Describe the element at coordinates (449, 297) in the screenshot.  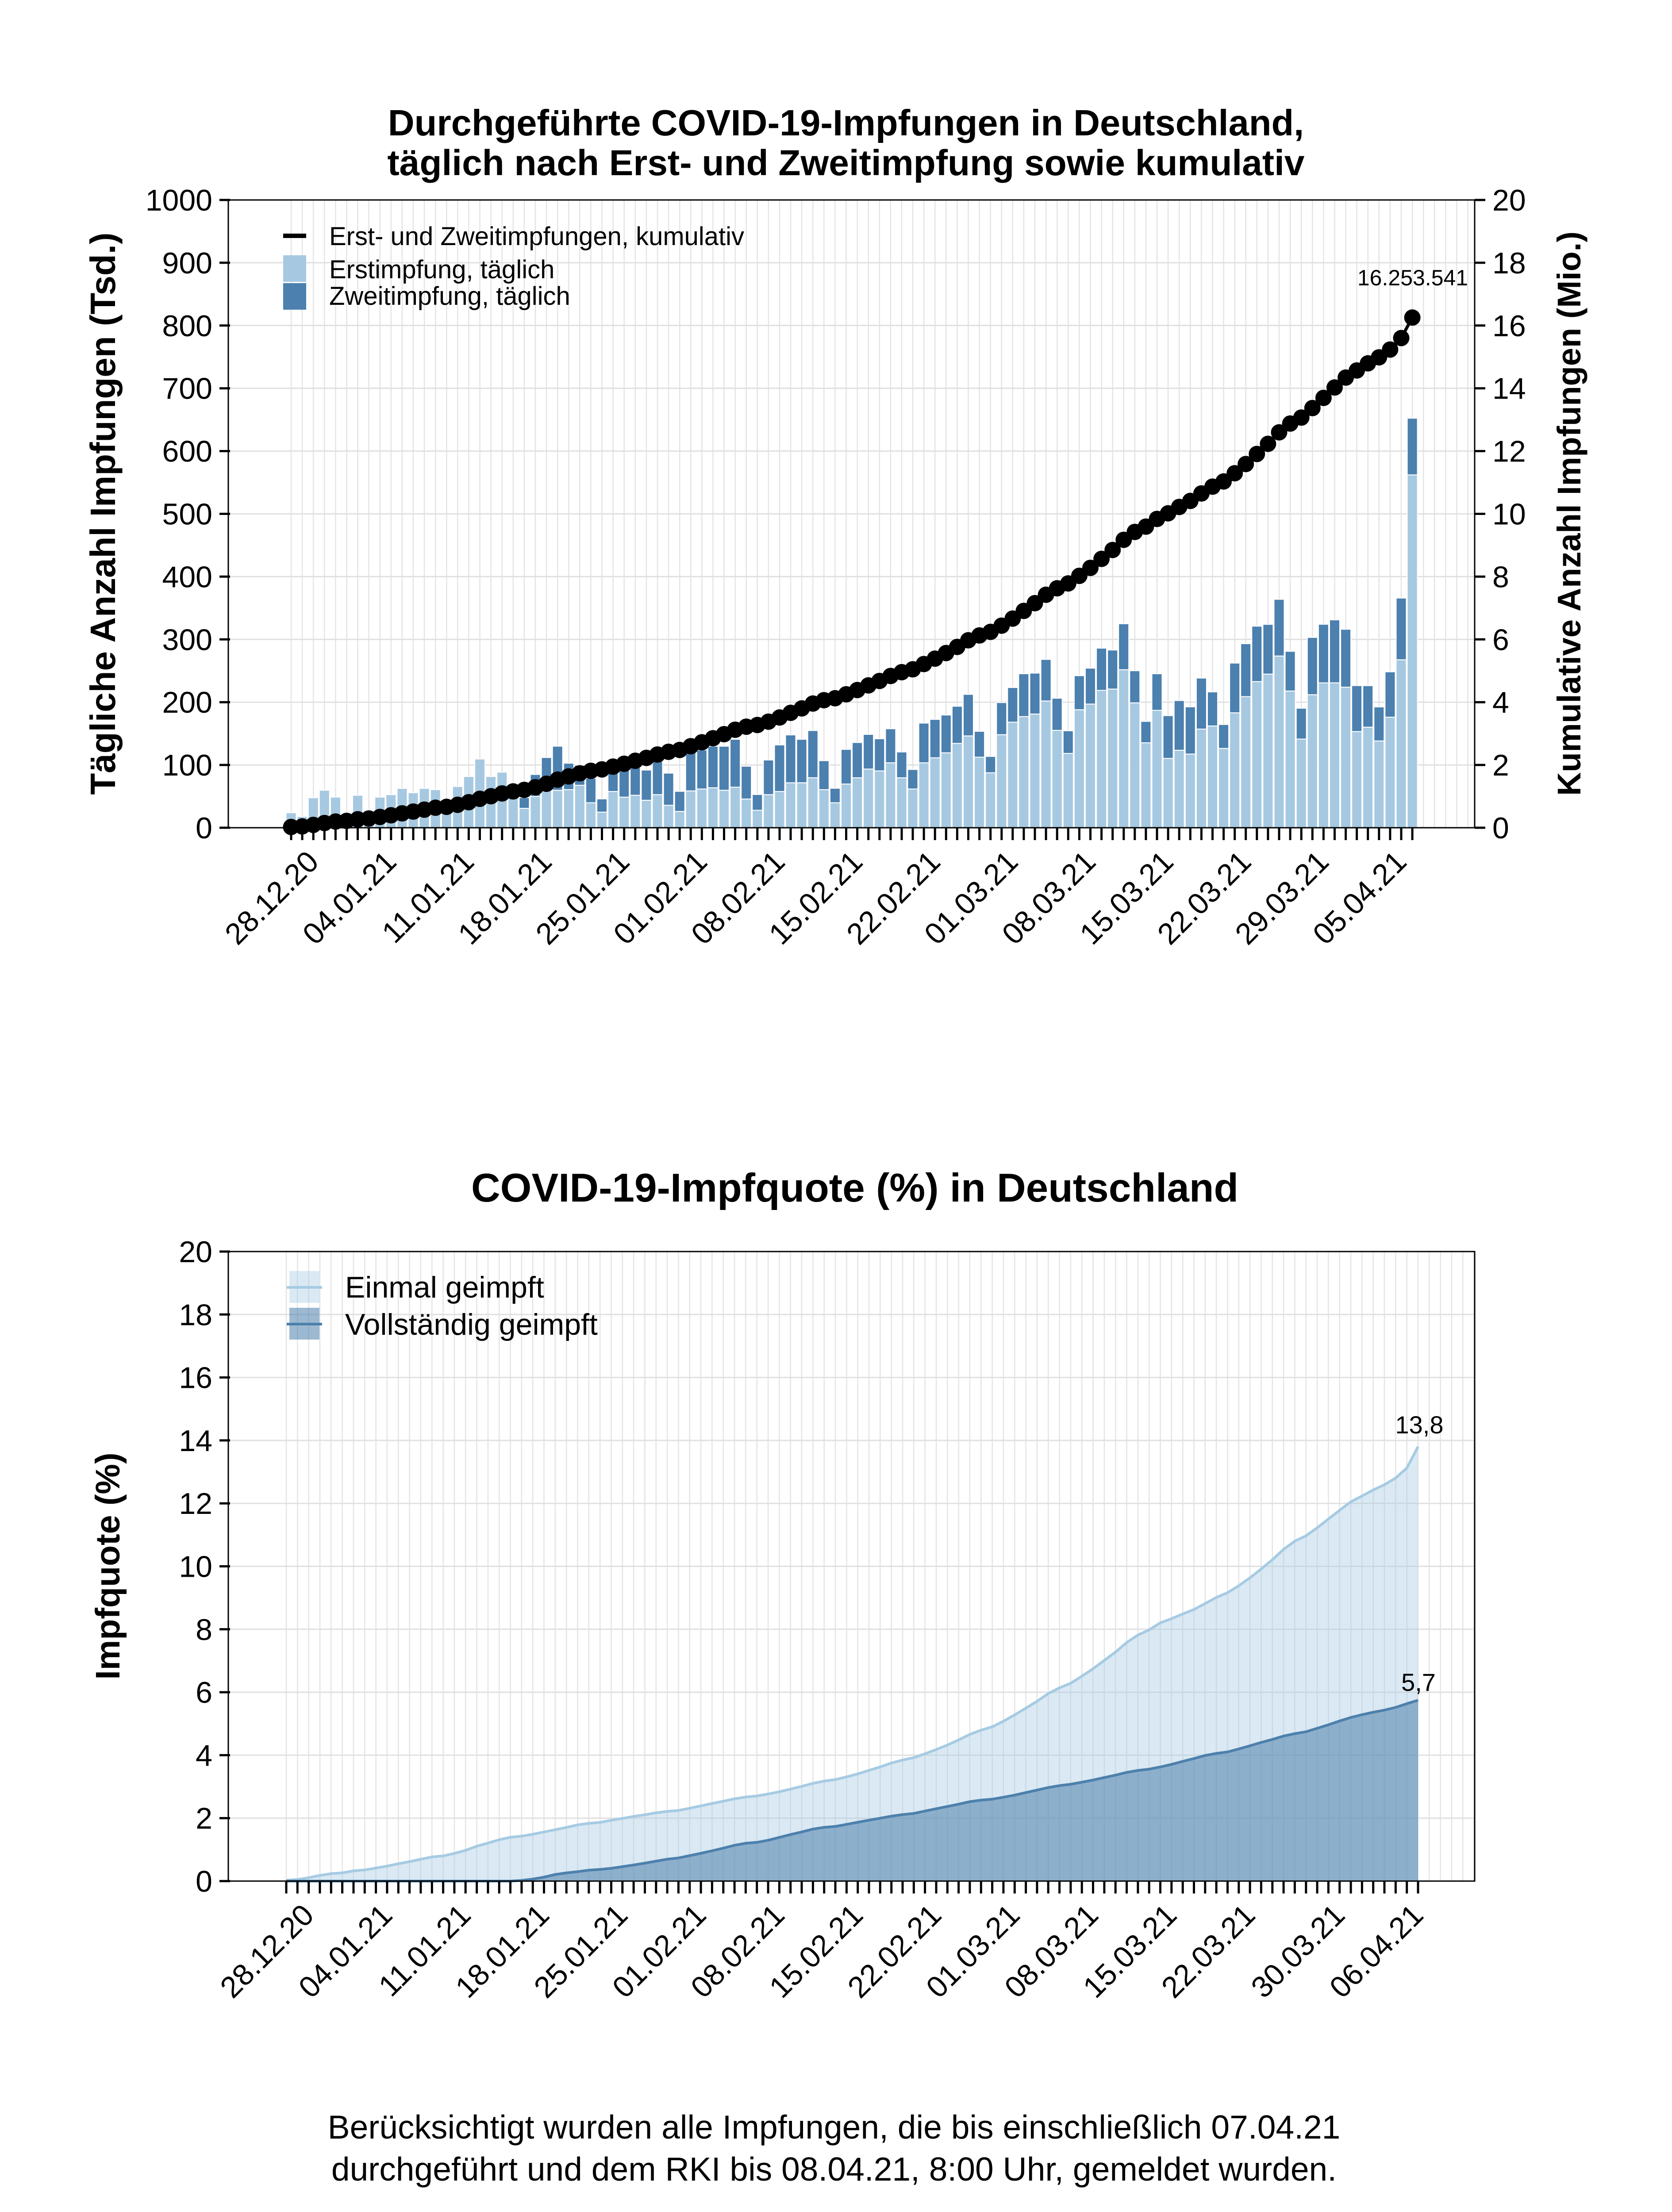
I see `svg-text: Zweitimpfung, täglich` at that location.